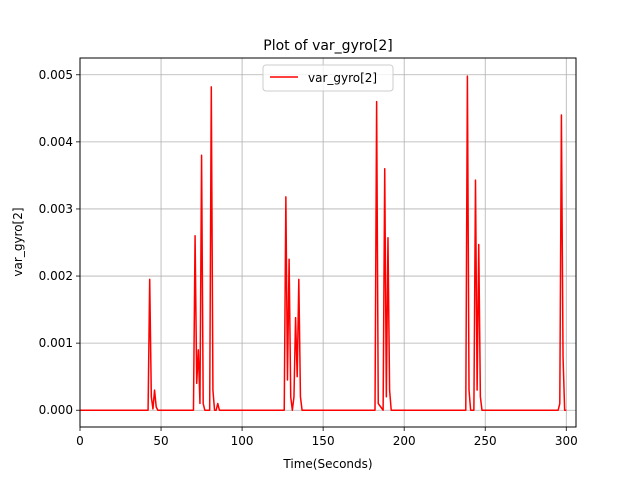 This screenshot has height=480, width=640. Describe the element at coordinates (56, 410) in the screenshot. I see `y-tick-label: 0.000` at that location.